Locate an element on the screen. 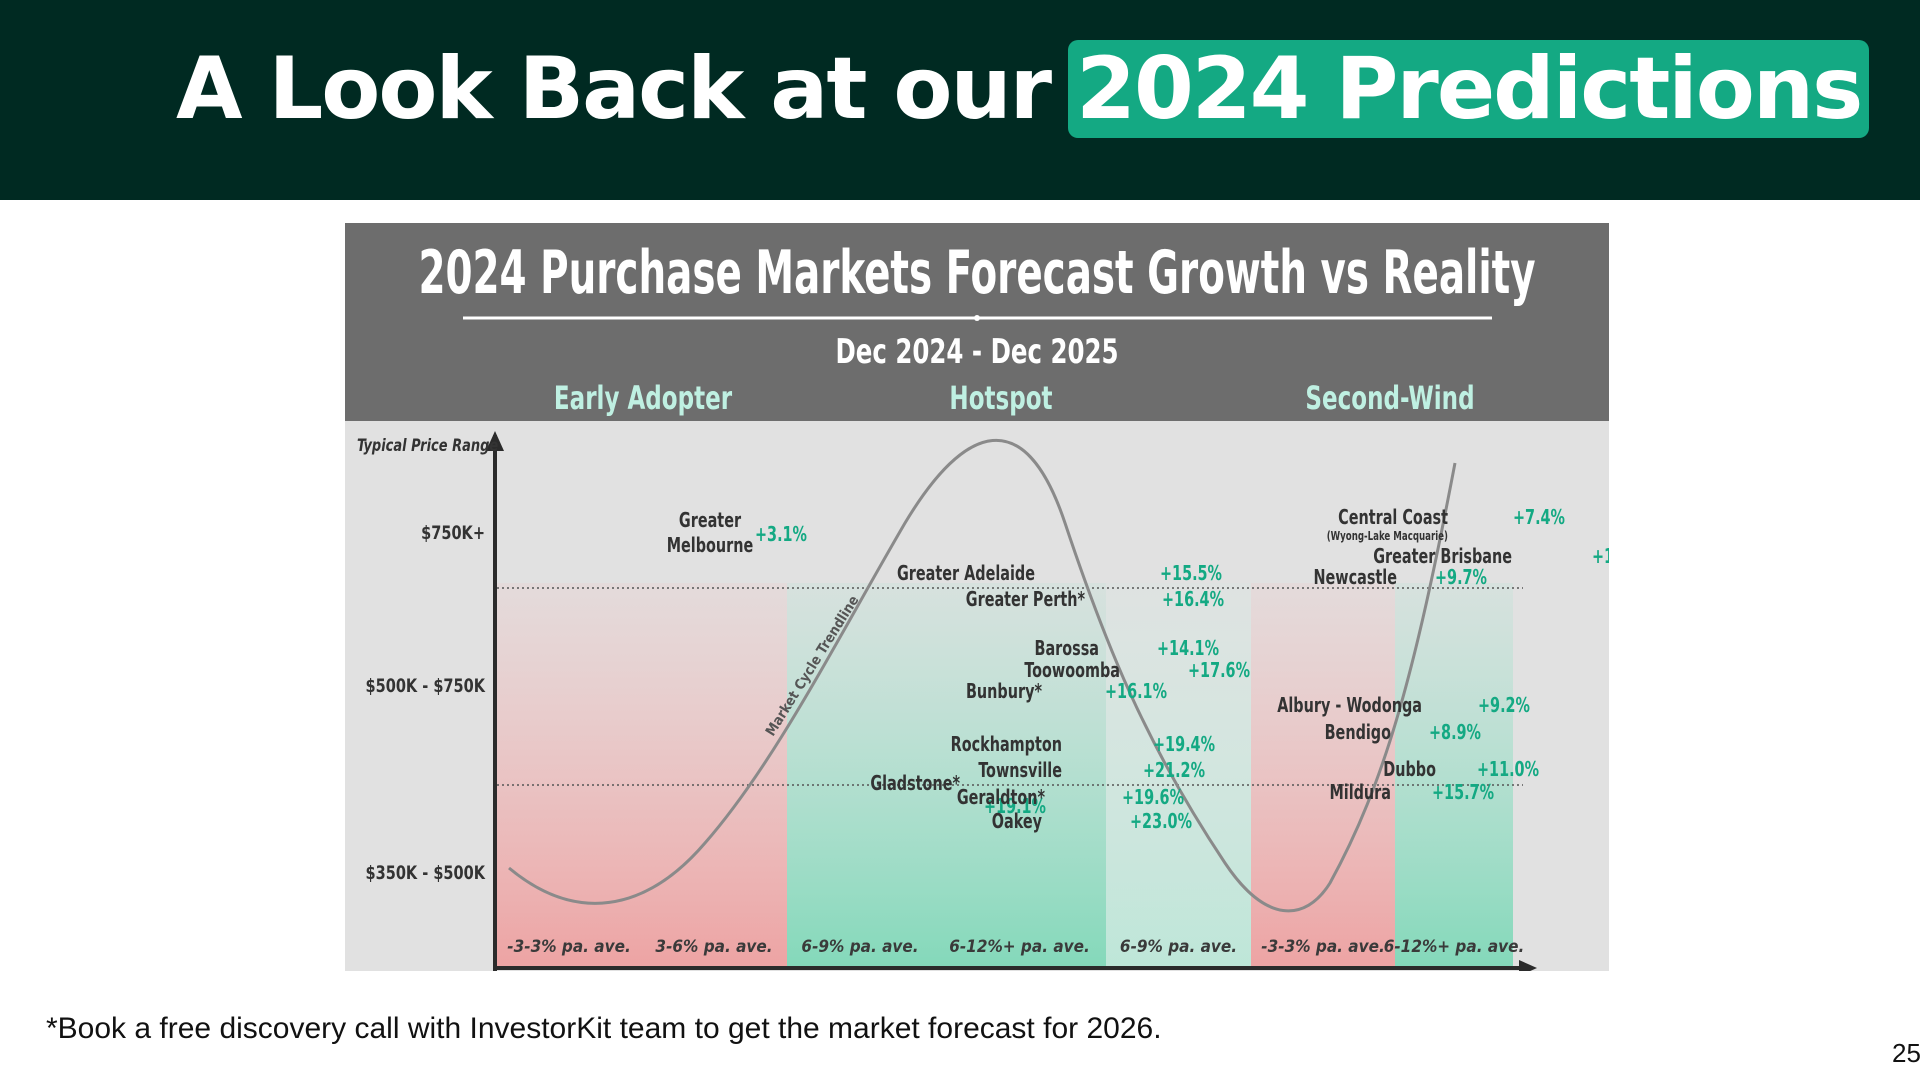 Image resolution: width=1920 pixels, height=1080 pixels. market-name: Central Coast is located at coordinates (1393, 517).